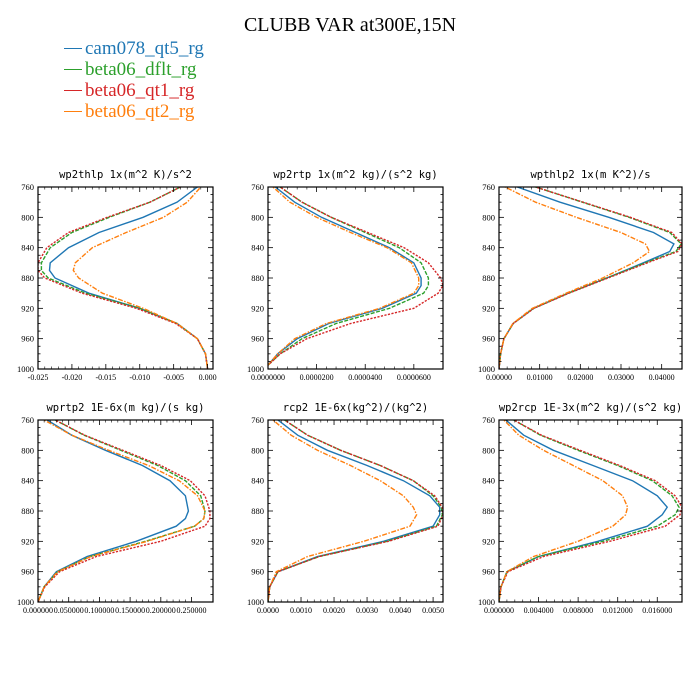  I want to click on x-tick-label: 0.0050, so click(433, 610).